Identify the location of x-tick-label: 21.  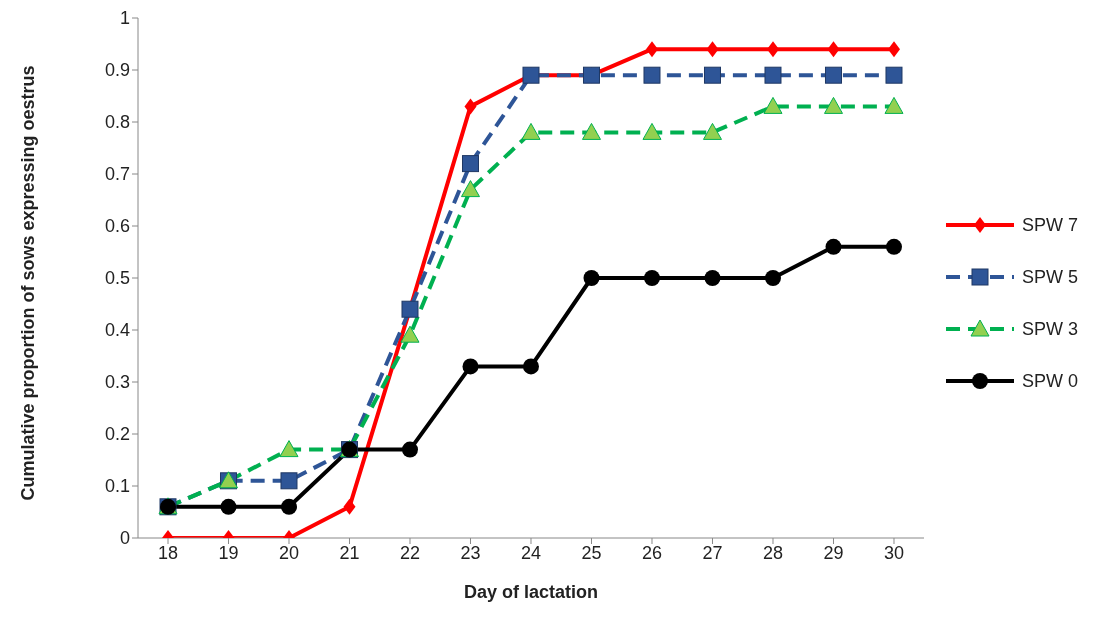
(349, 552).